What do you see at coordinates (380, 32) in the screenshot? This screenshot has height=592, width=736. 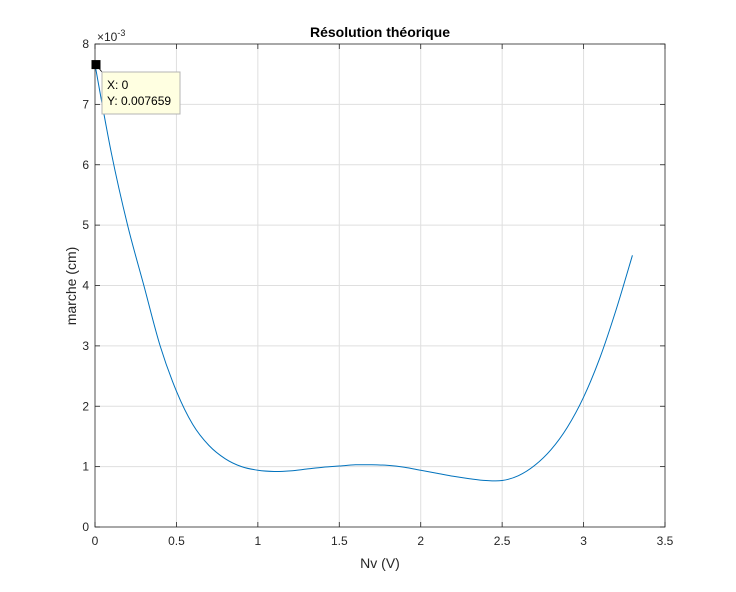 I see `chart-title: Résolution théorique` at bounding box center [380, 32].